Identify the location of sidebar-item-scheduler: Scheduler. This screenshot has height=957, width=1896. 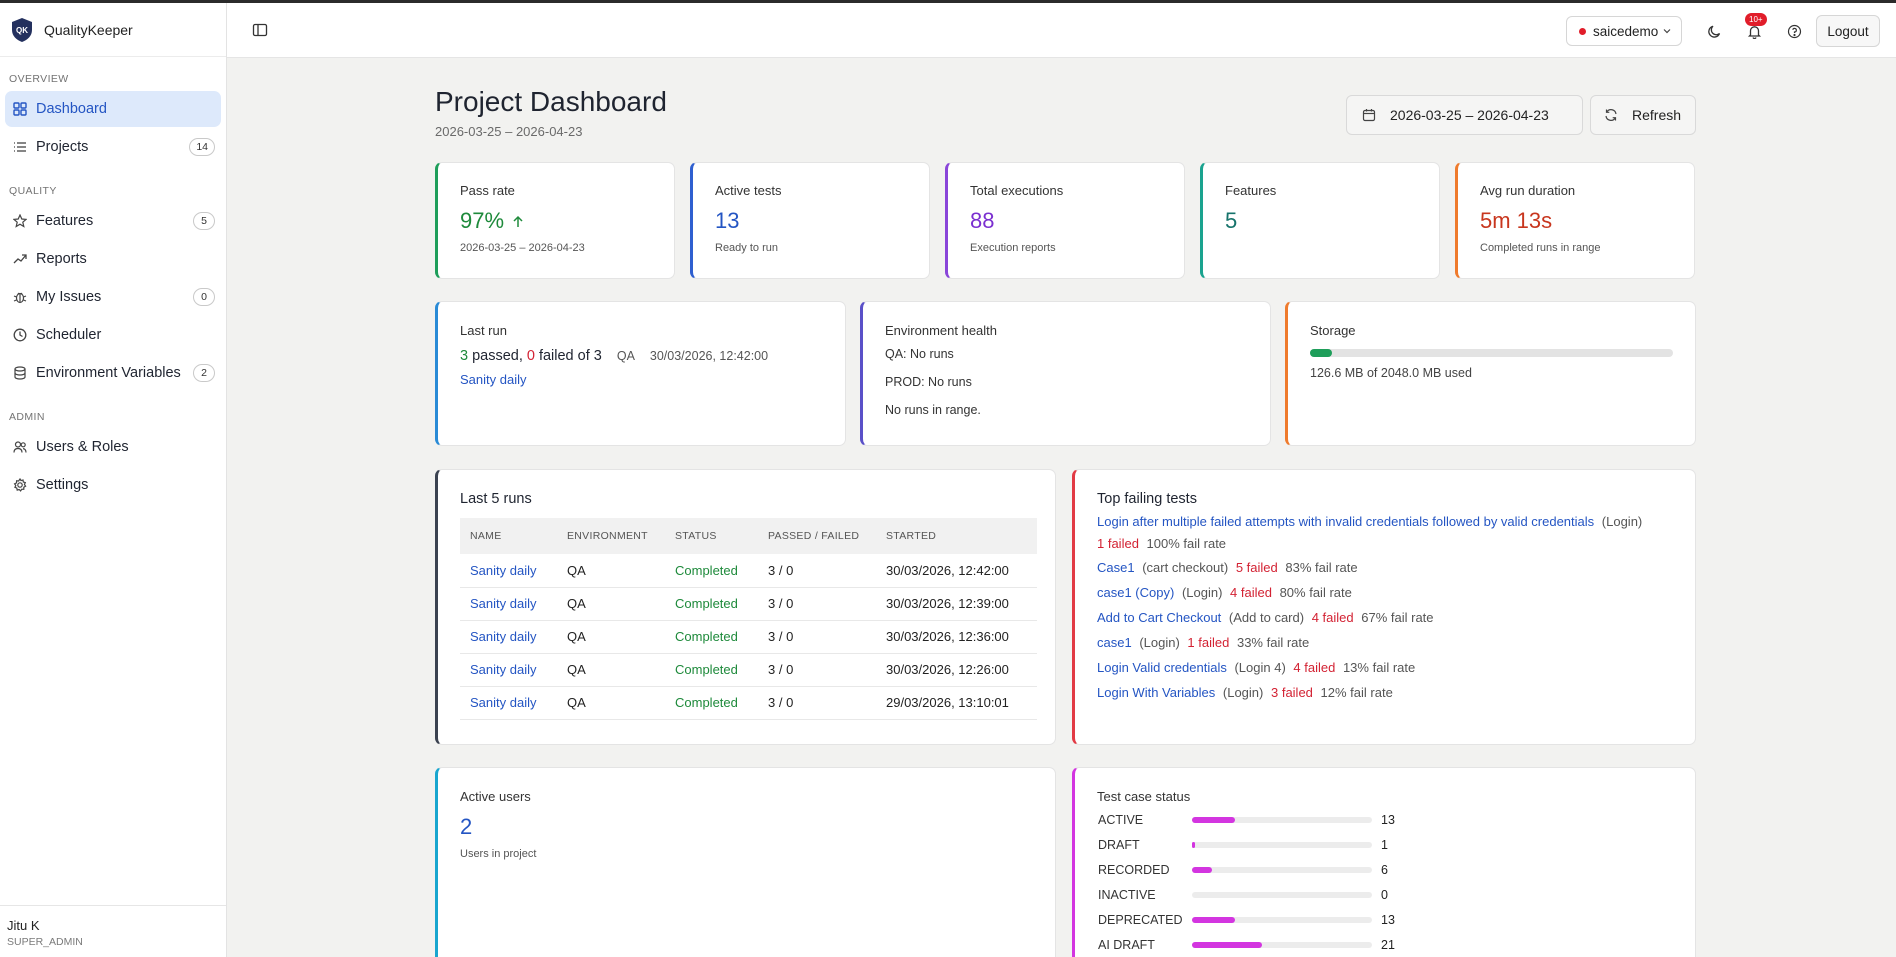
(113, 335).